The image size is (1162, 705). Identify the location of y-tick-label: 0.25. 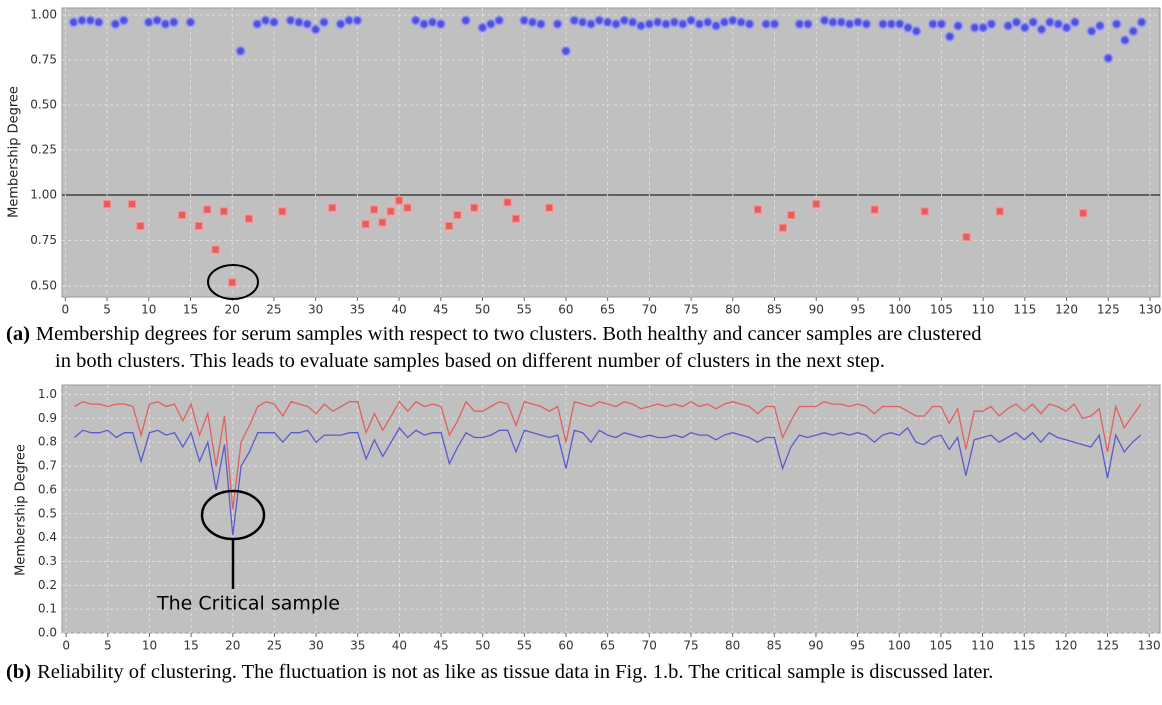
(43, 150).